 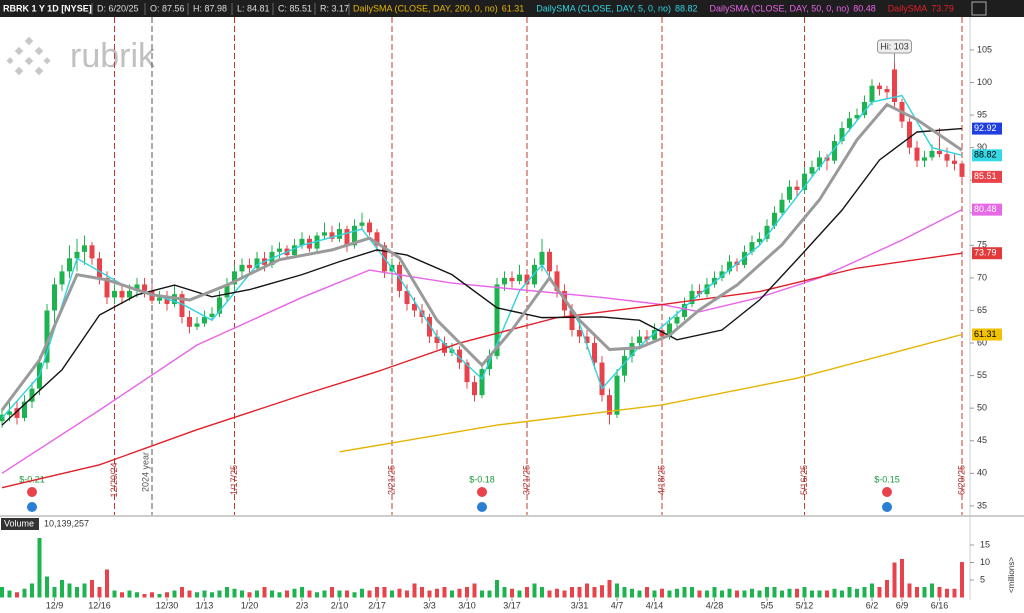 What do you see at coordinates (985, 562) in the screenshot?
I see `y-tick-label: 10` at bounding box center [985, 562].